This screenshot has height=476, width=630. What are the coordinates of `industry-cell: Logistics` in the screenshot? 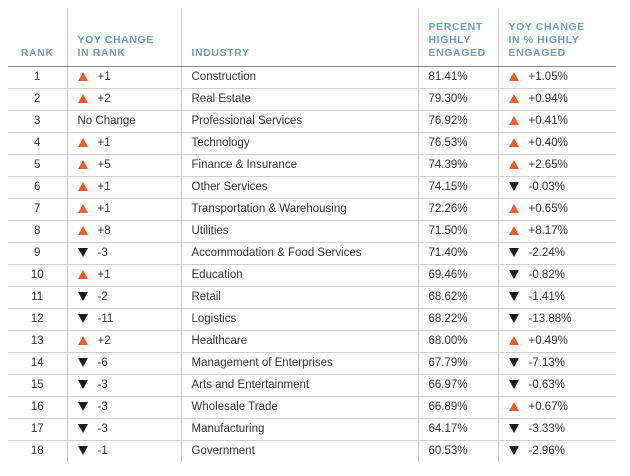 It's located at (299, 319).